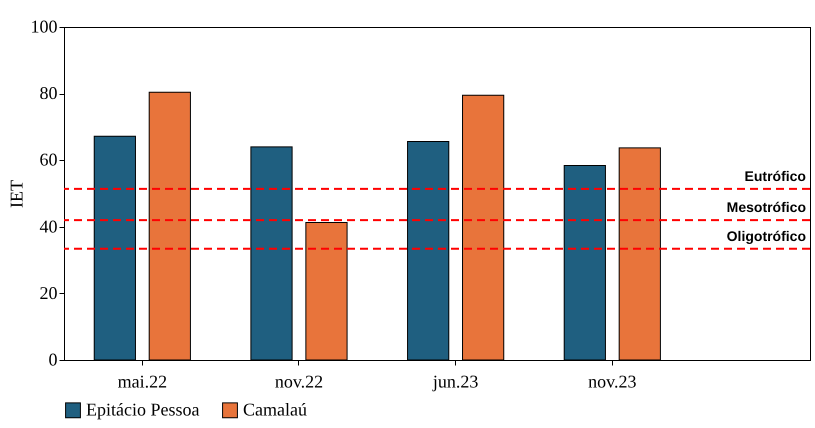 This screenshot has width=815, height=428. I want to click on y-tick-label: 80, so click(49, 93).